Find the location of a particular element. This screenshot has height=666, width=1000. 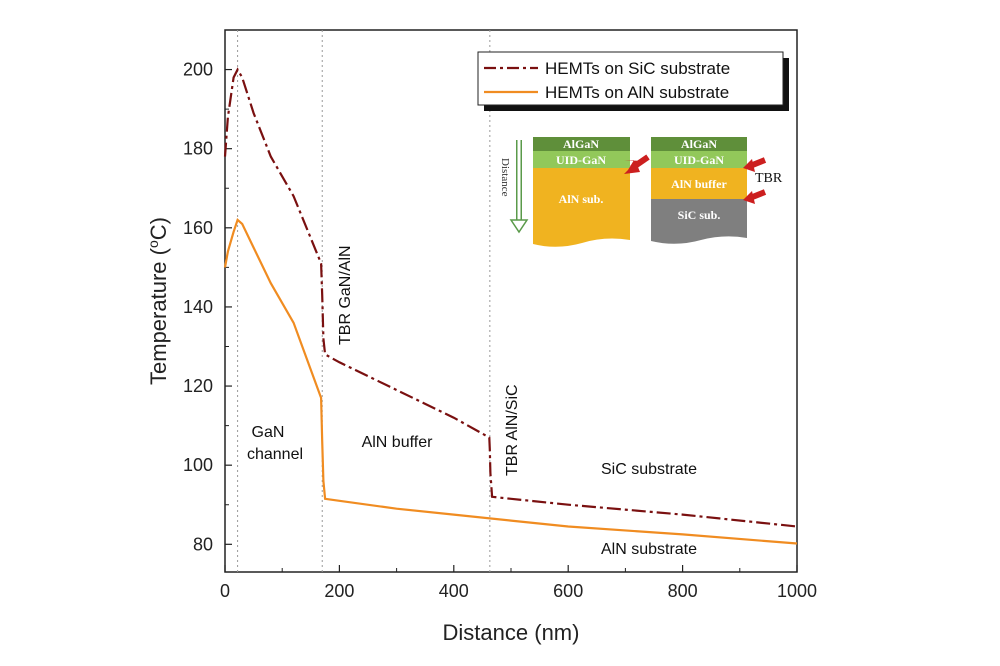

right-label-aln-buffer: AlN buffer is located at coordinates (699, 184).